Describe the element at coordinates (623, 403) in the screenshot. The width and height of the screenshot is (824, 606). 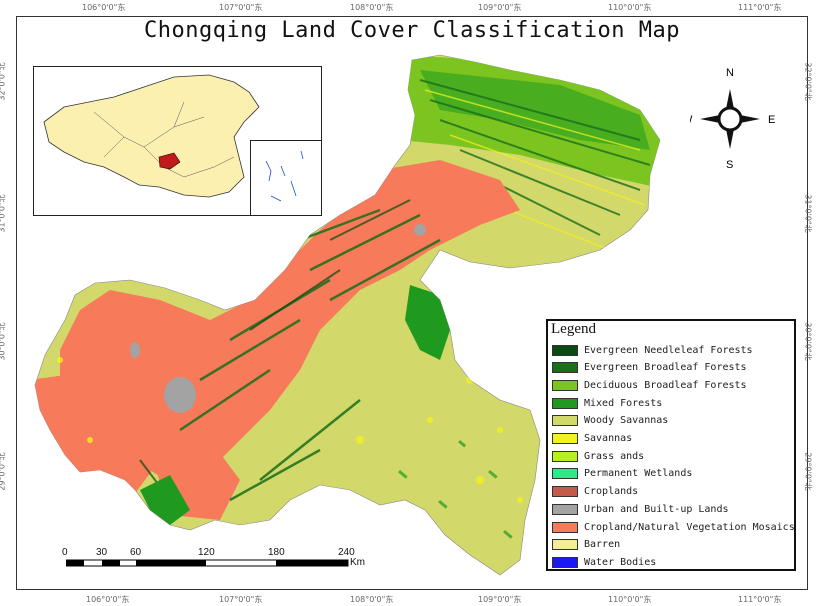
I see `legend-label: Mixed Forests` at that location.